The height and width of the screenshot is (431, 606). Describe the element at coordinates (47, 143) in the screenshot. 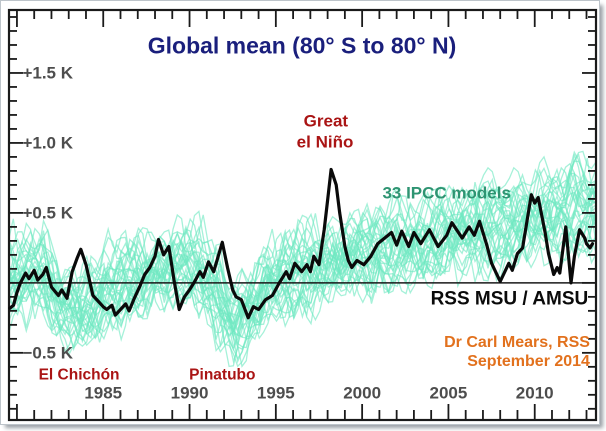

I see `y-tick-label-1p0k: +1.0 K` at that location.